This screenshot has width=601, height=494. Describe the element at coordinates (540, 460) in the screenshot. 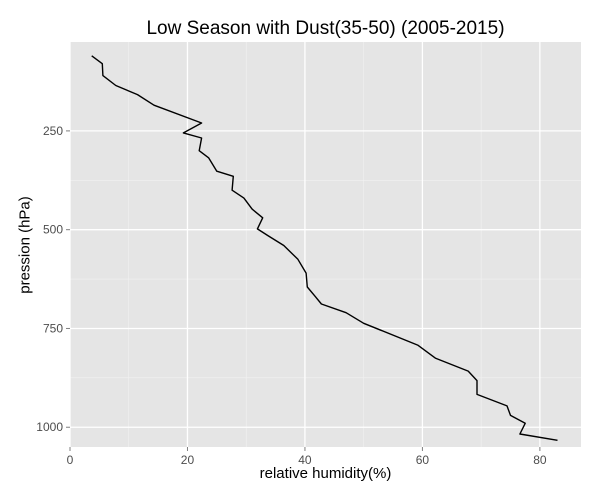

I see `x-tick-label: 80` at that location.